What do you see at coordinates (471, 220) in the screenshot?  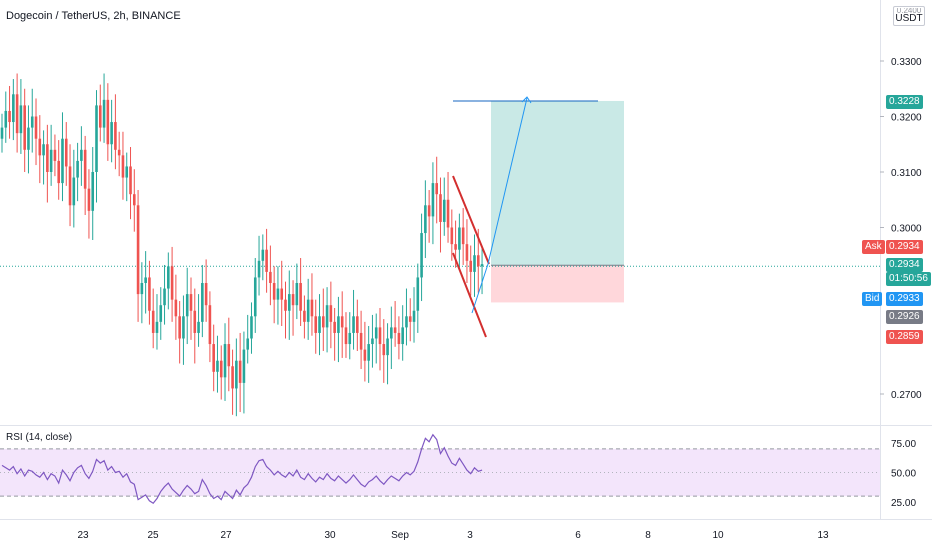 I see `wedge-upper-line` at bounding box center [471, 220].